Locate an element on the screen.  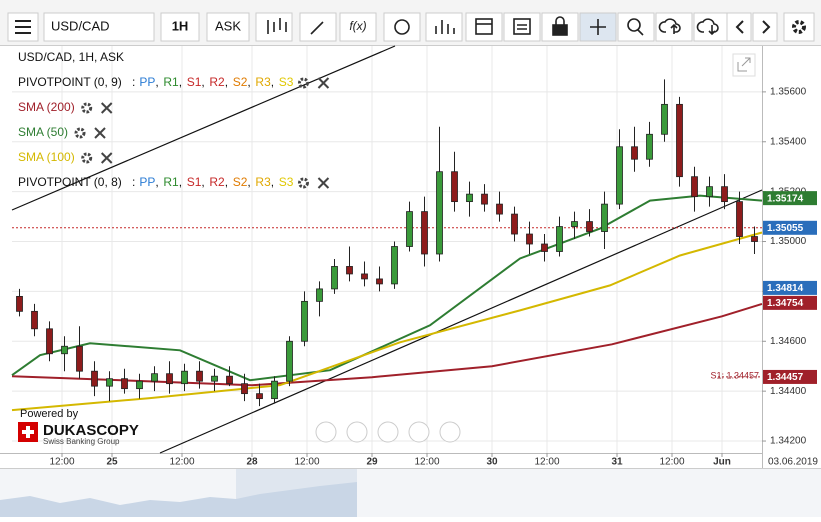
info-button is located at coordinates (402, 27).